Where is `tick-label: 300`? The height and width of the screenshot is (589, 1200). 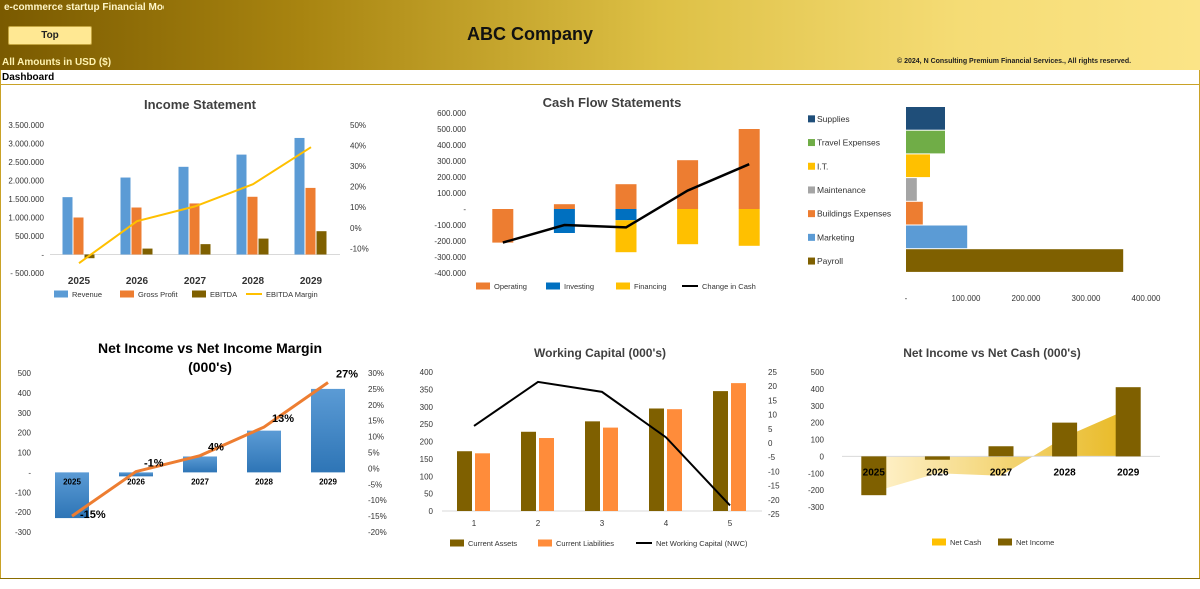 tick-label: 300 is located at coordinates (25, 413).